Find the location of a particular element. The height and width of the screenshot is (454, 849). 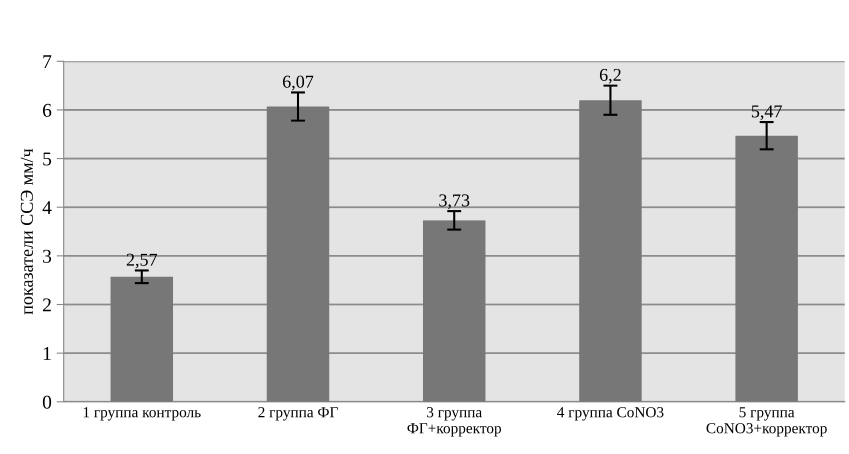

data-label: 2,57 is located at coordinates (142, 261).